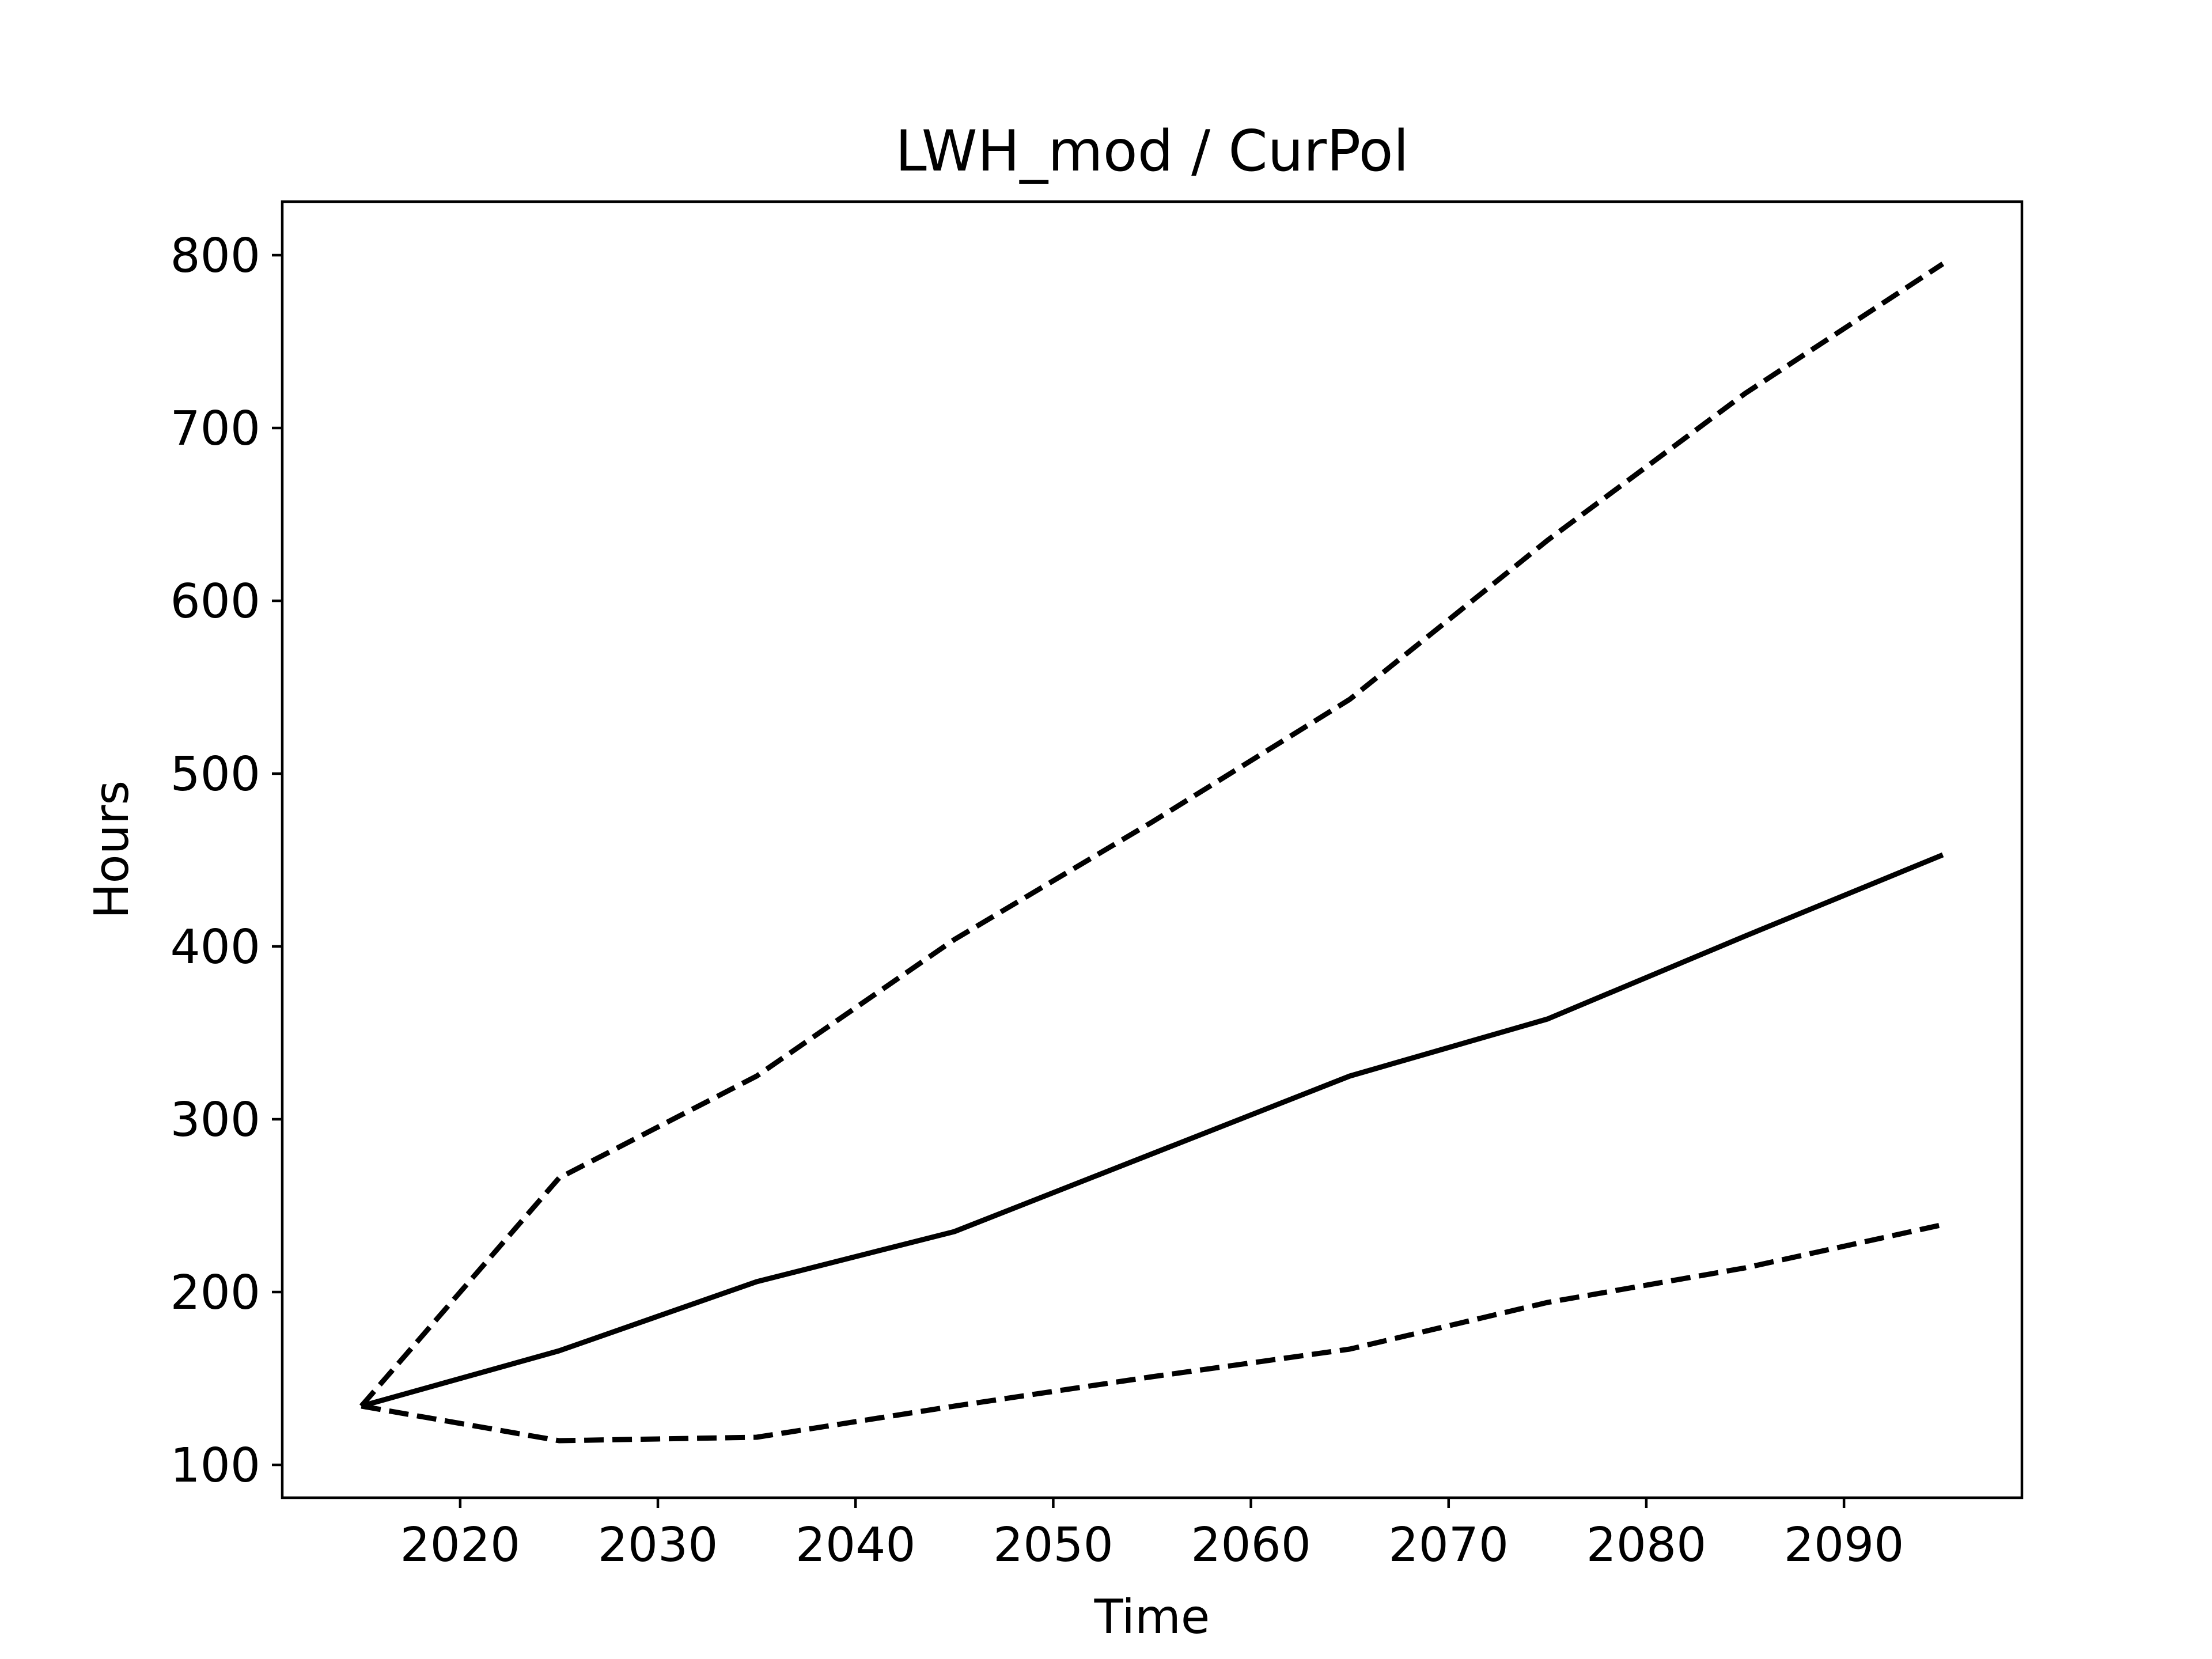  Describe the element at coordinates (215, 774) in the screenshot. I see `y-tick-label: 500` at that location.